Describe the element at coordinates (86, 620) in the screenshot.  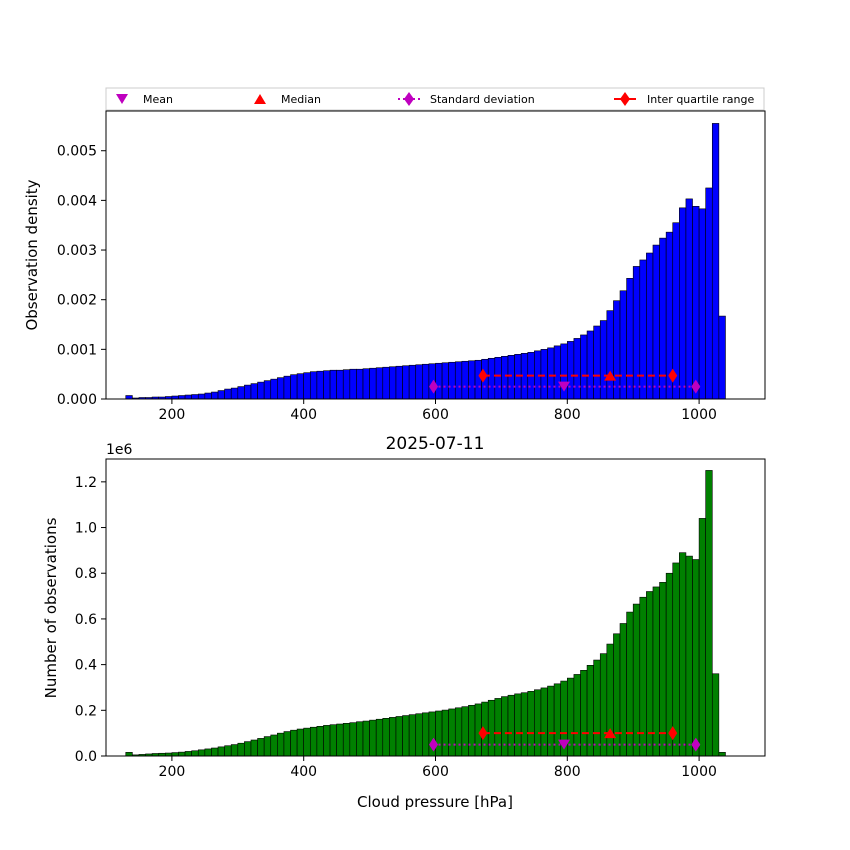
I see `y-tick-label: 0.6` at that location.